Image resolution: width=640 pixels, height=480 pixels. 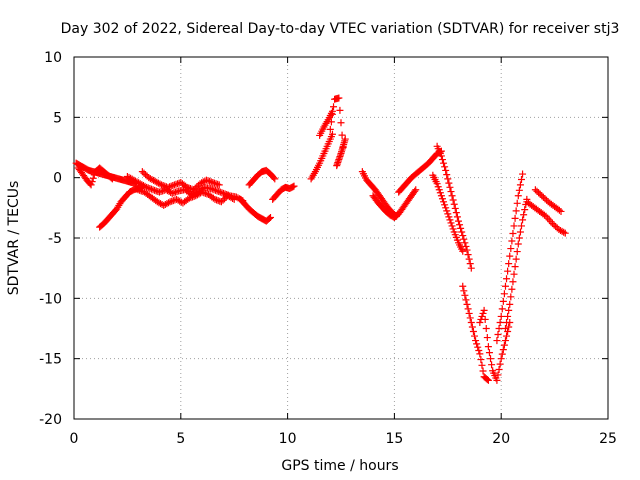 What do you see at coordinates (501, 439) in the screenshot?
I see `x-tick-label: 20` at bounding box center [501, 439].